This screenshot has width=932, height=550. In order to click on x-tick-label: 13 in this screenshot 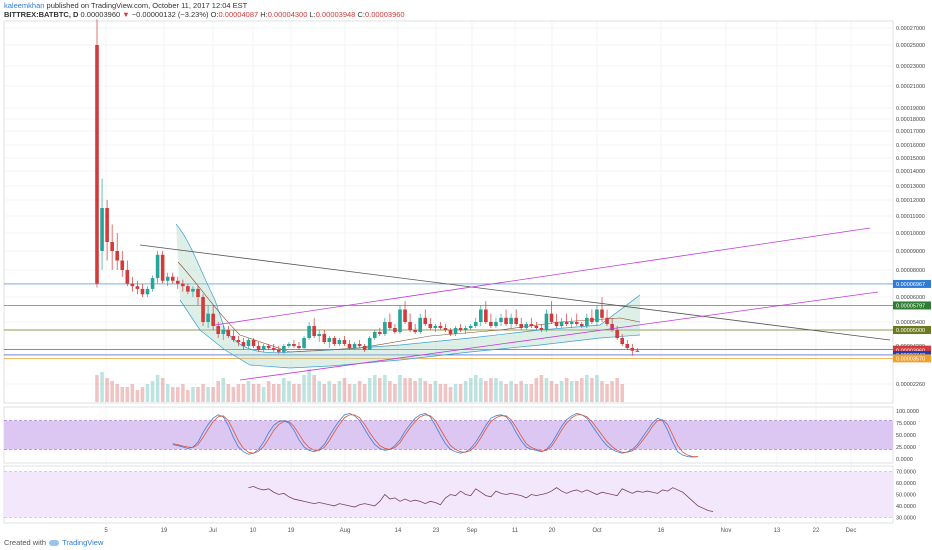, I will do `click(777, 531)`.